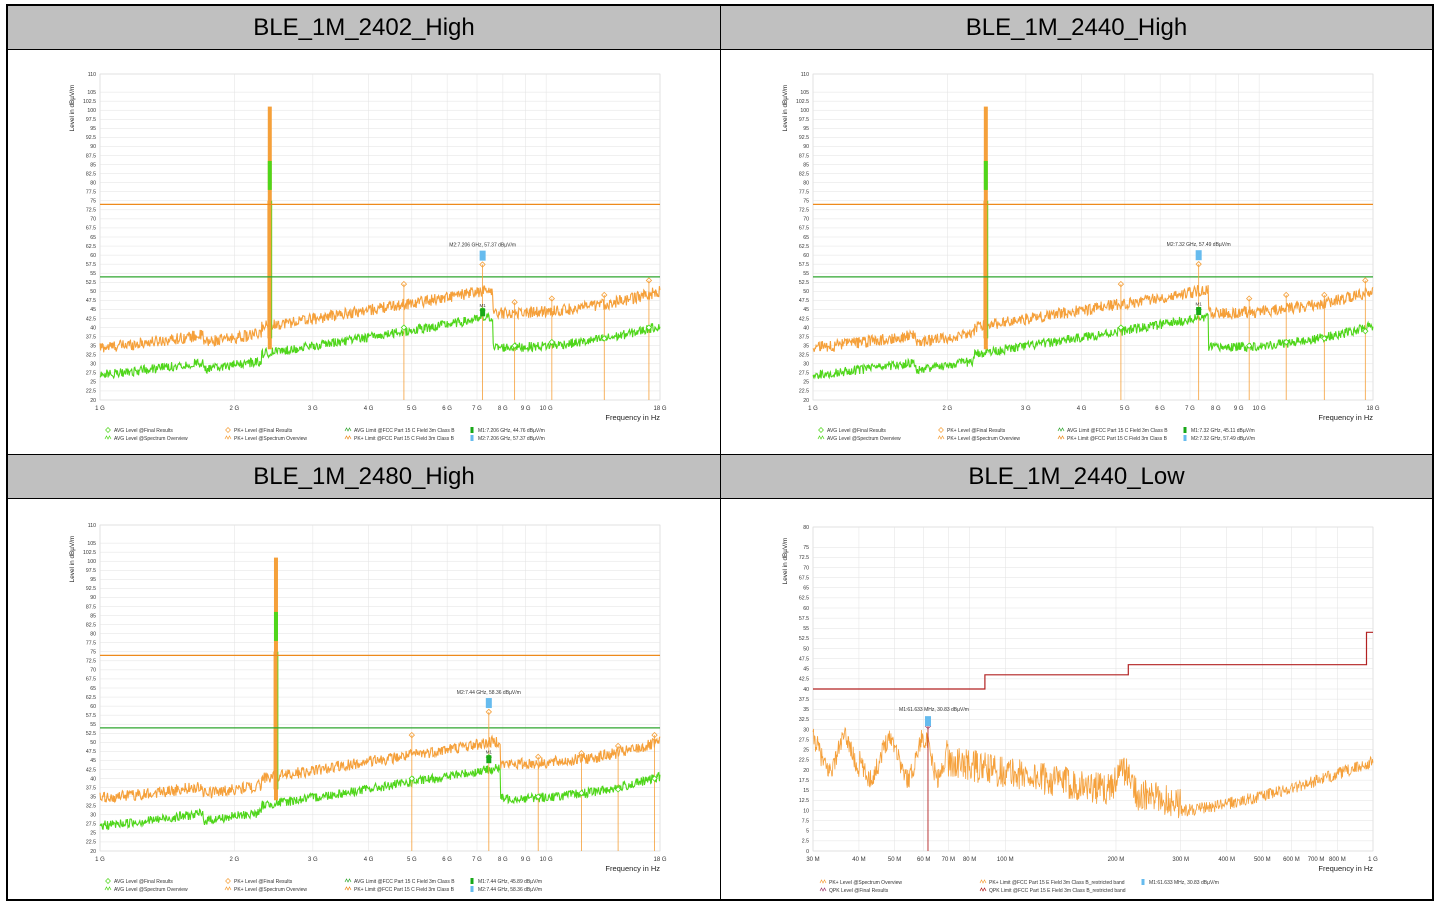  Describe the element at coordinates (894, 860) in the screenshot. I see `x-tick-label: 50 M` at that location.